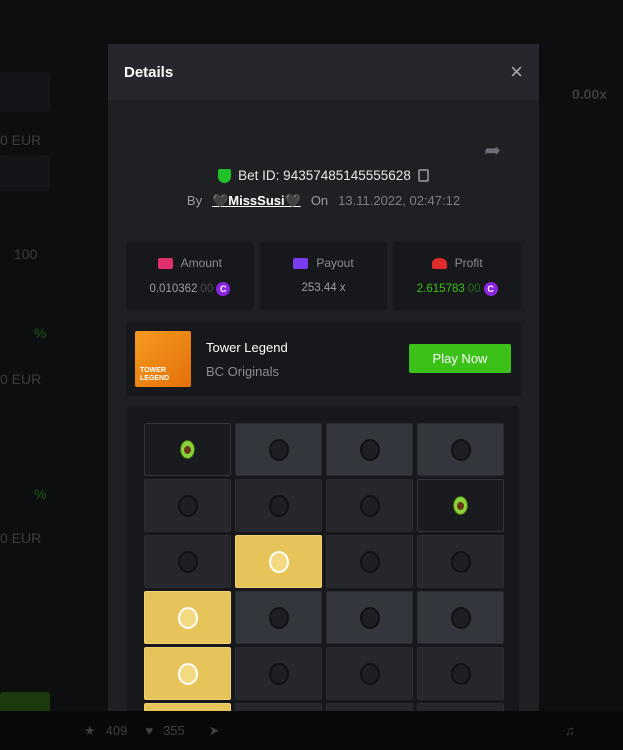 The width and height of the screenshot is (623, 750). What do you see at coordinates (457, 276) in the screenshot?
I see `stat-profit: Profit 2.615783 00 C` at bounding box center [457, 276].